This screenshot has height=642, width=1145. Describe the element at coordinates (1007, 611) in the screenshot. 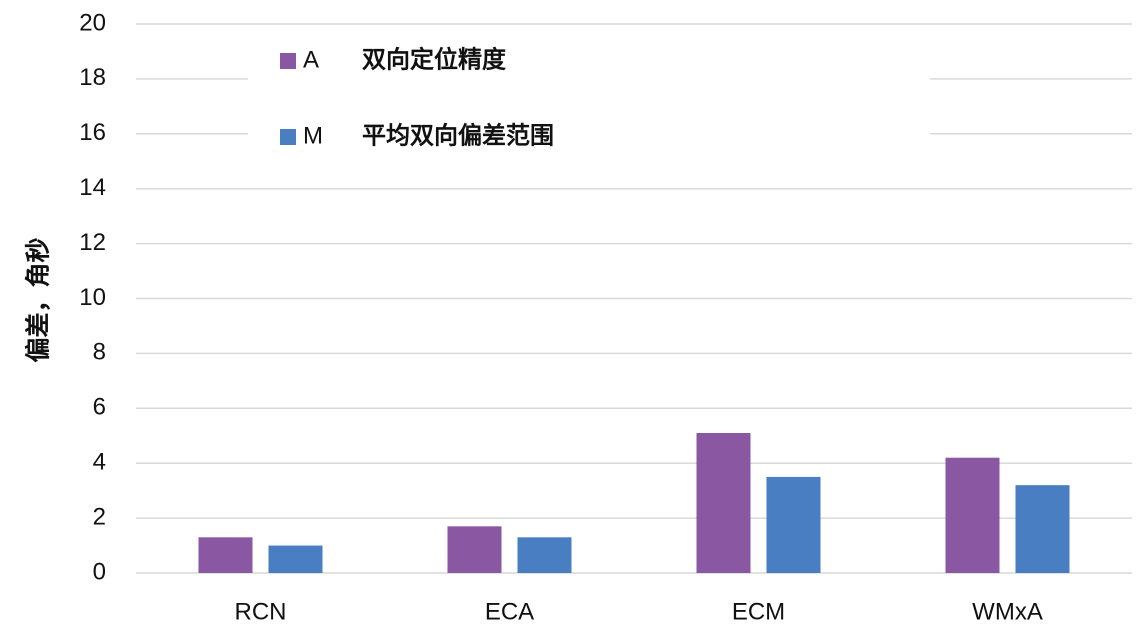

I see `x-tick-label: WMxA` at that location.